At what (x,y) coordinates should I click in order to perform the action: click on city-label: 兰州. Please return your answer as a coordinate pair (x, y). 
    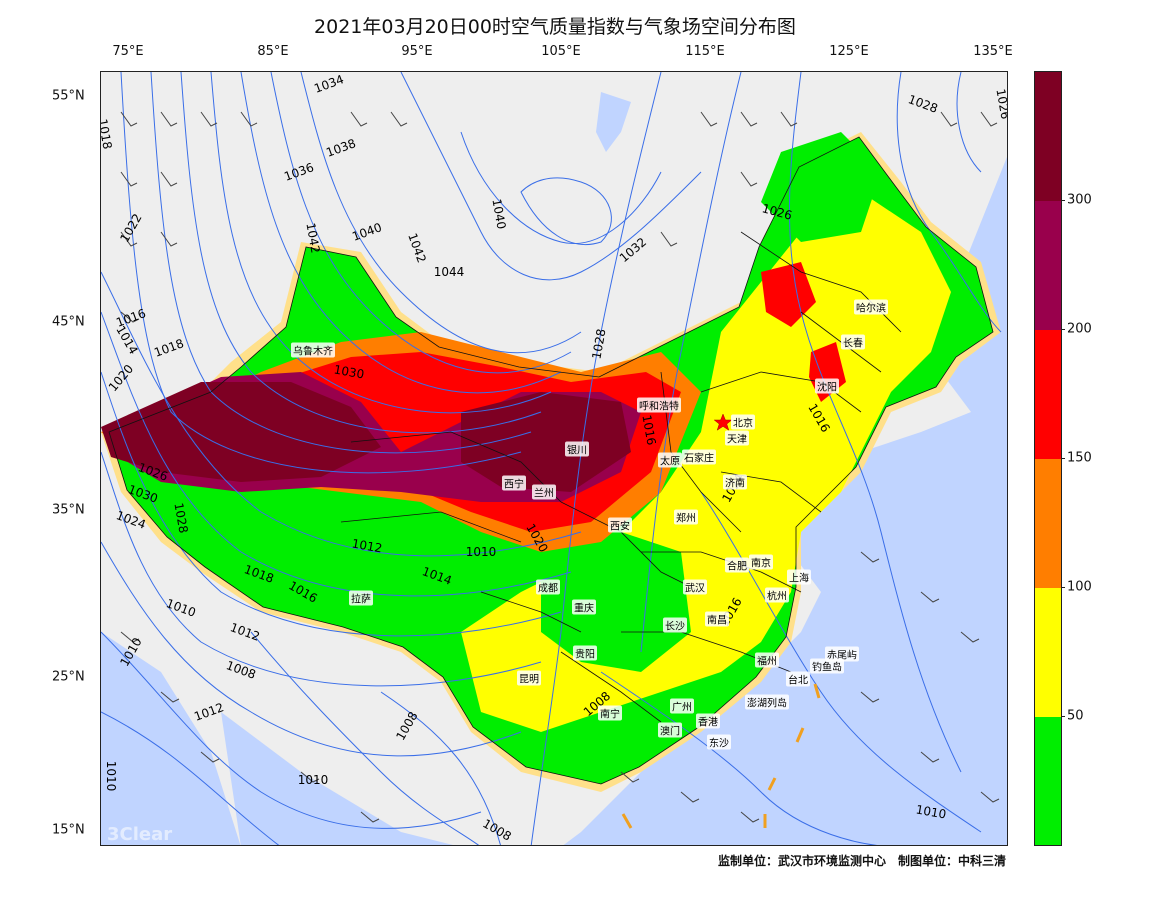
    Looking at the image, I should click on (544, 492).